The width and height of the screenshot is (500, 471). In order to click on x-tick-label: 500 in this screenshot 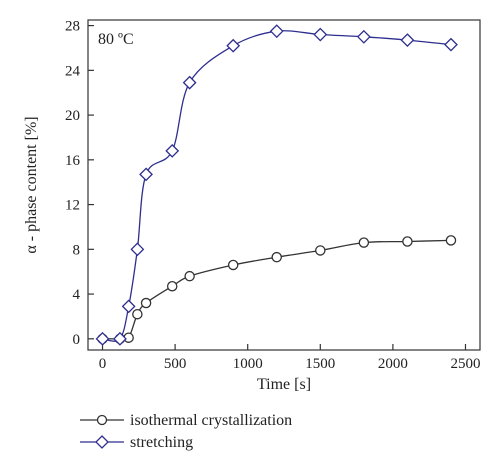, I will do `click(175, 364)`.